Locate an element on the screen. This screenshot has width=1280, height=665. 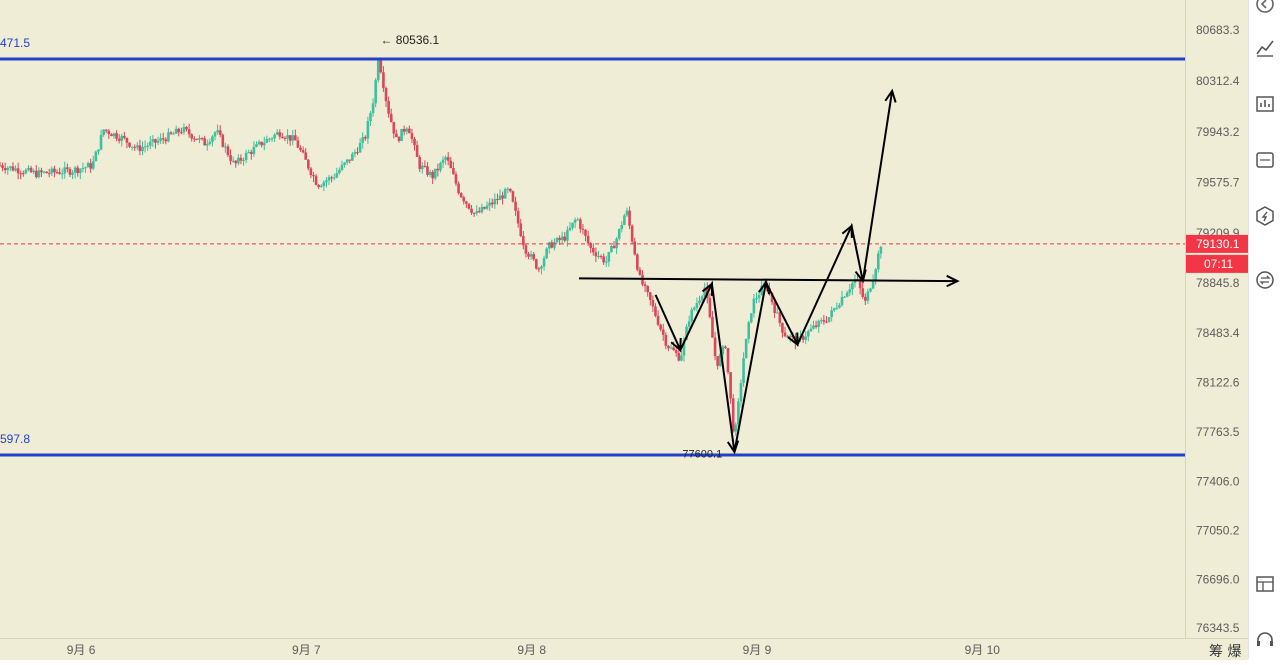
back-icon is located at coordinates (1265, 7).